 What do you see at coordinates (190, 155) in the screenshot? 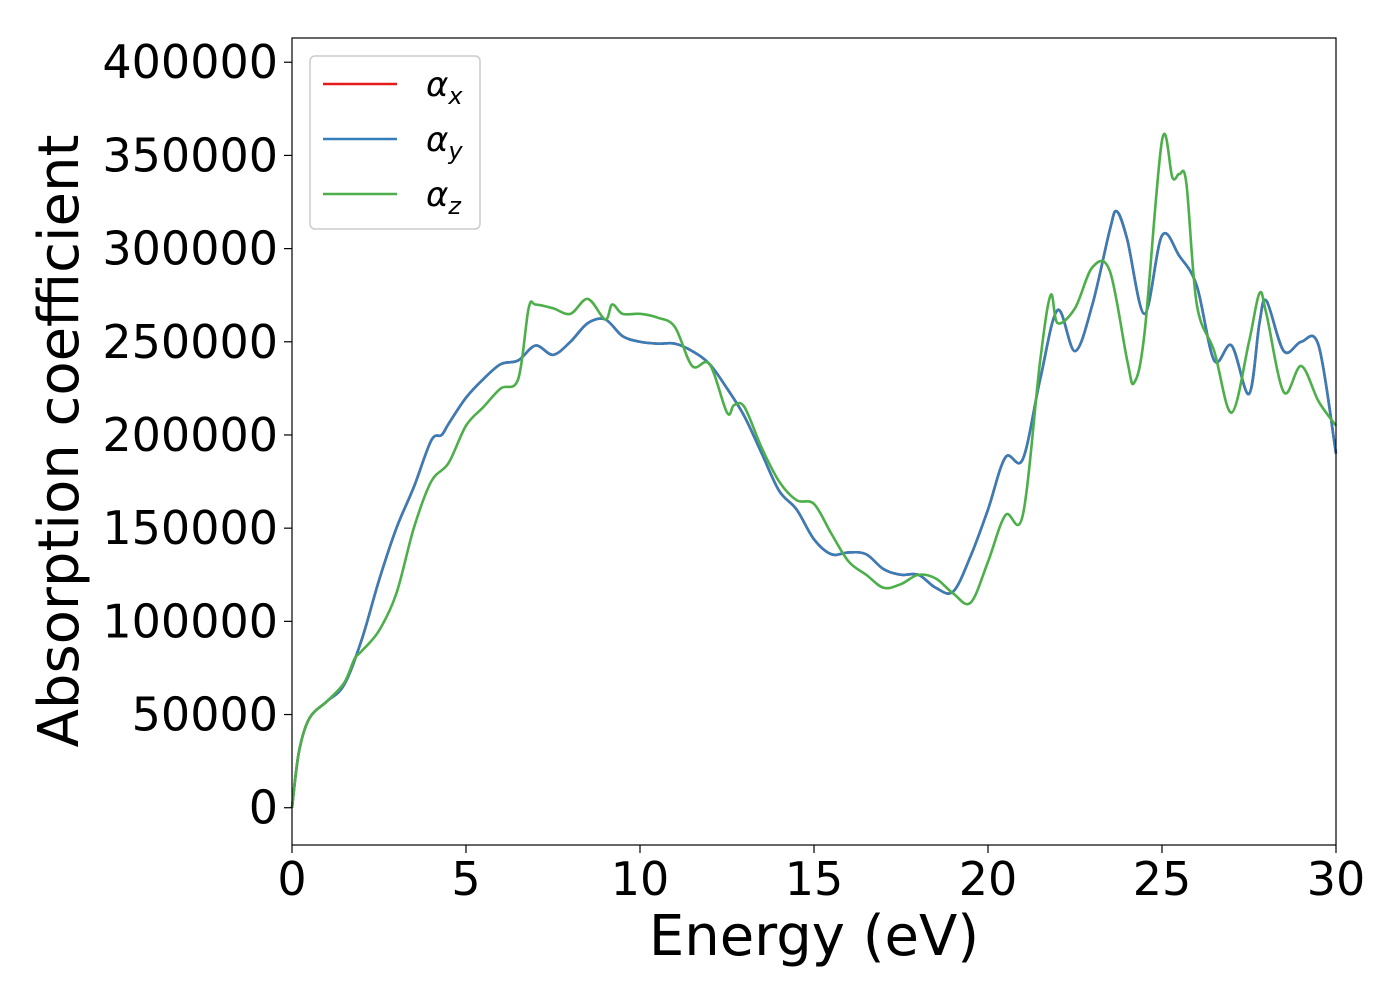
I see `y-tick-label: 350000` at bounding box center [190, 155].